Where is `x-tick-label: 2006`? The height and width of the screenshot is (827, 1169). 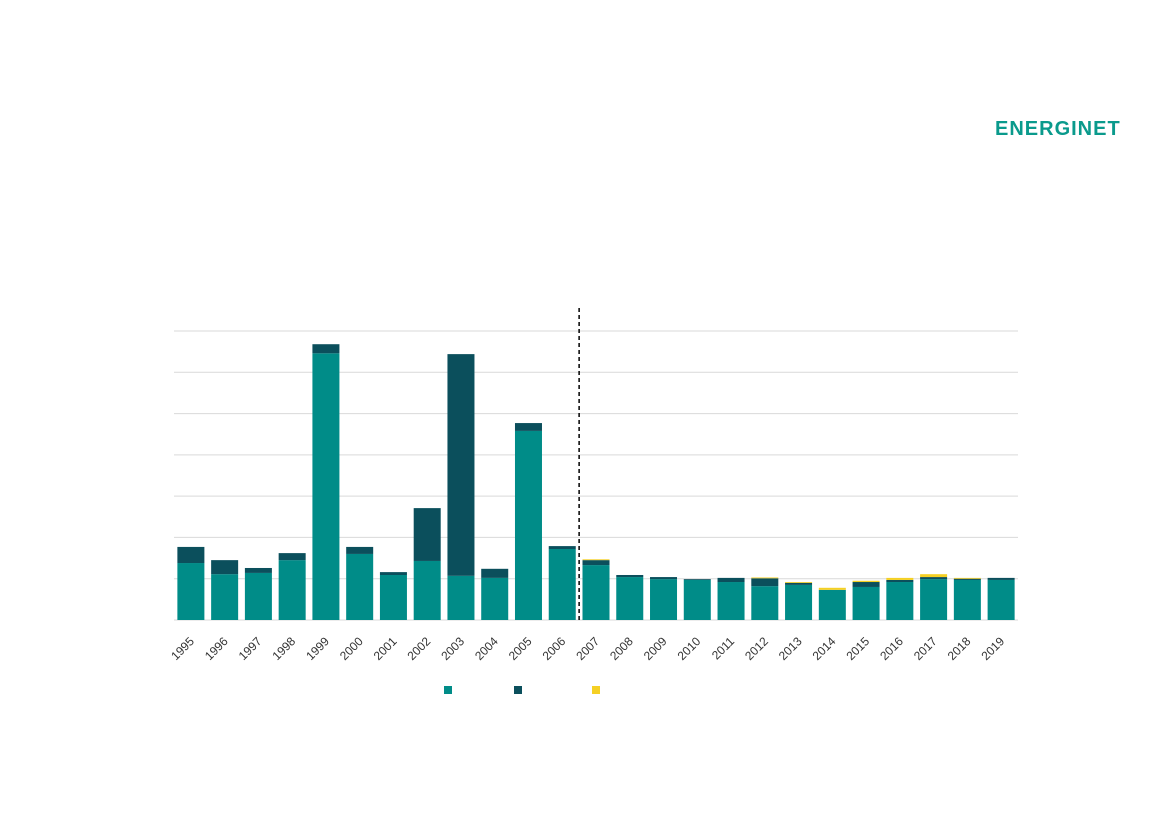 x-tick-label: 2006 is located at coordinates (554, 648).